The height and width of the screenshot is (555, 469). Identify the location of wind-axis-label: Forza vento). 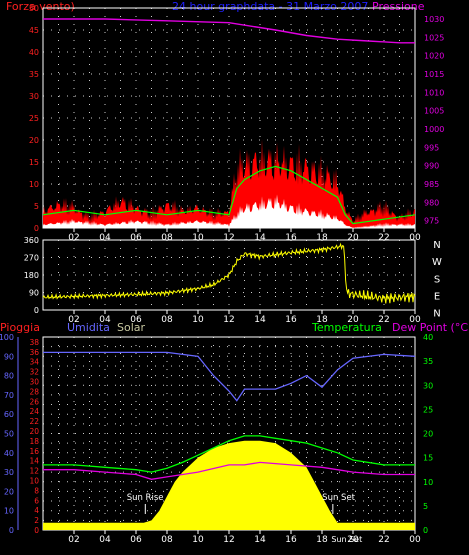
(40, 6).